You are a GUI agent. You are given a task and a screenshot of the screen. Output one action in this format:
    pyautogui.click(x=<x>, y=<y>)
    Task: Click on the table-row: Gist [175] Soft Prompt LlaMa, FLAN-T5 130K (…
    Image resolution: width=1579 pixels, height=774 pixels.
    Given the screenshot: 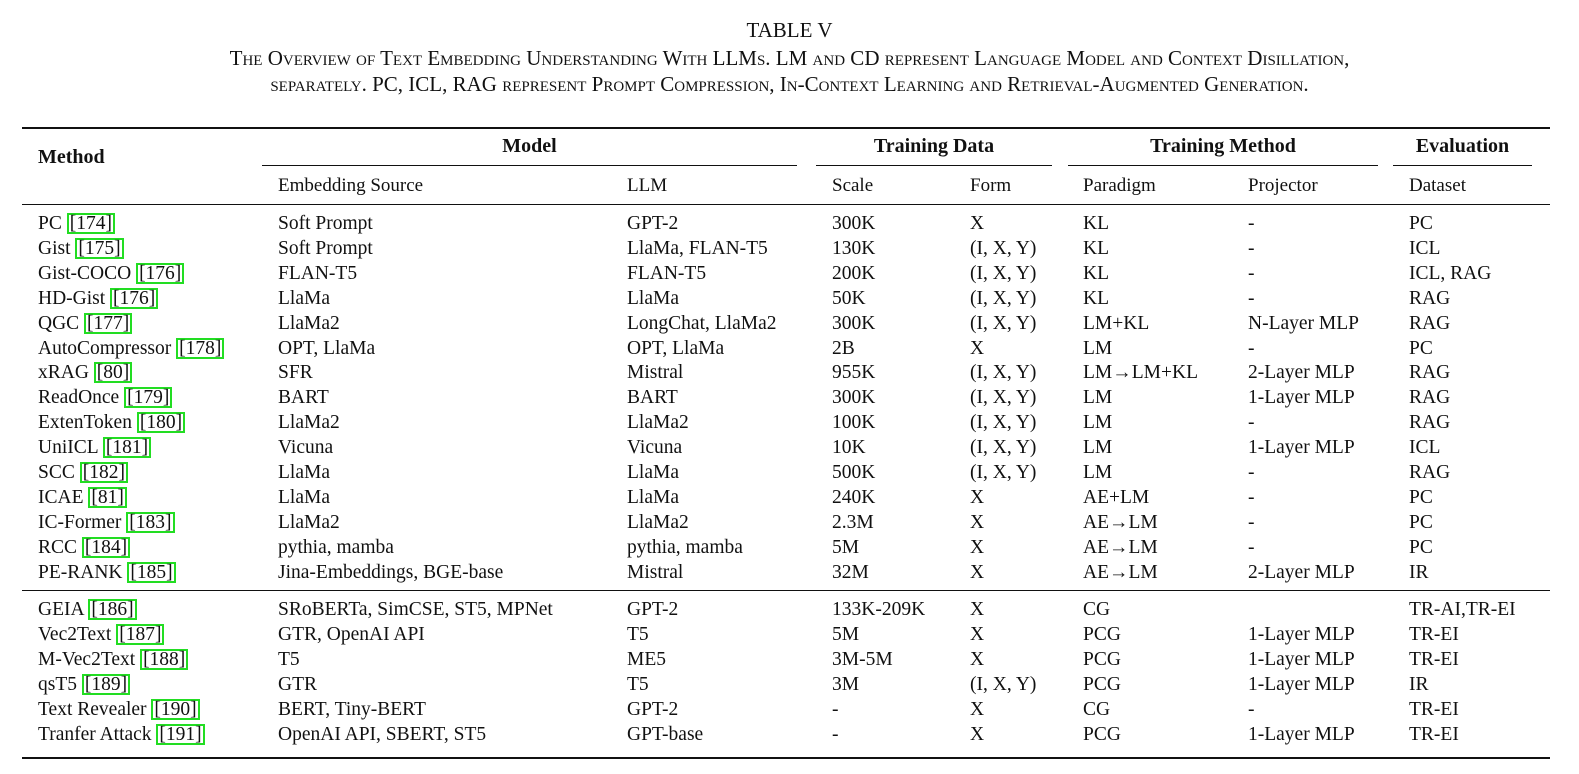 What is the action you would take?
    pyautogui.click(x=789, y=249)
    